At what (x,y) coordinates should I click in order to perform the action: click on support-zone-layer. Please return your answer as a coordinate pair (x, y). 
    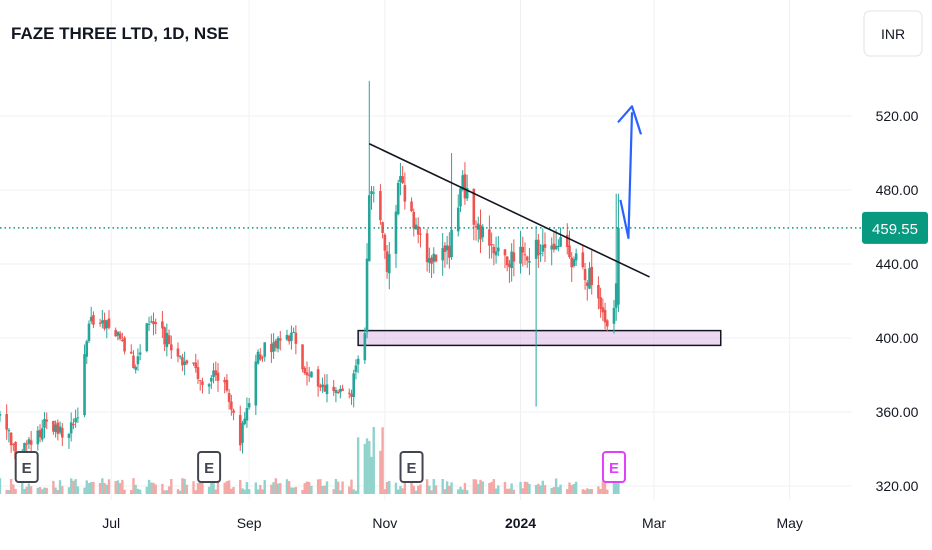
    Looking at the image, I should click on (539, 338).